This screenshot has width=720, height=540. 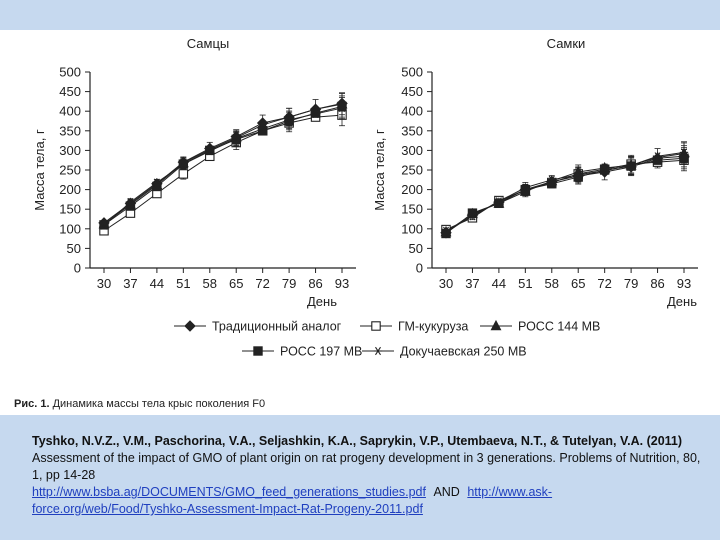 What do you see at coordinates (321, 352) in the screenshot?
I see `legend-label: РОСС 197 МВ` at bounding box center [321, 352].